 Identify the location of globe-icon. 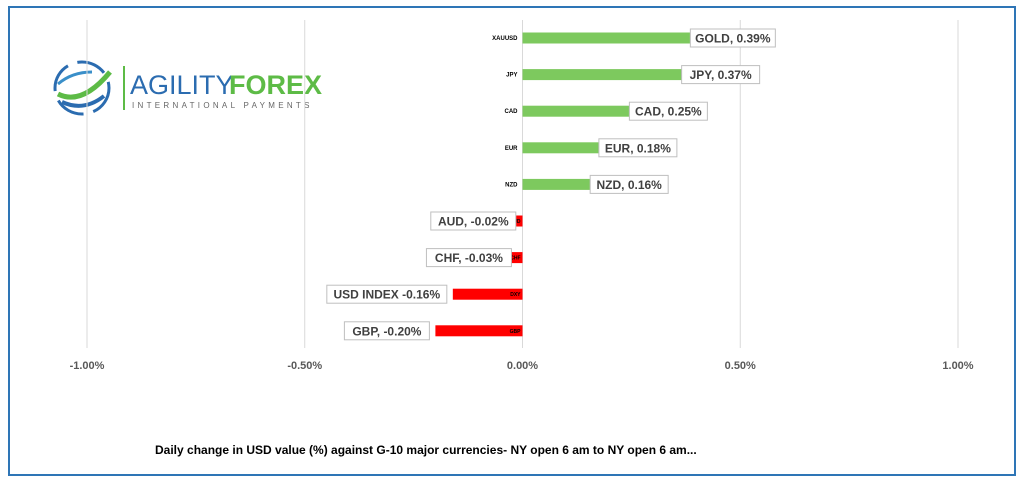
(82, 88).